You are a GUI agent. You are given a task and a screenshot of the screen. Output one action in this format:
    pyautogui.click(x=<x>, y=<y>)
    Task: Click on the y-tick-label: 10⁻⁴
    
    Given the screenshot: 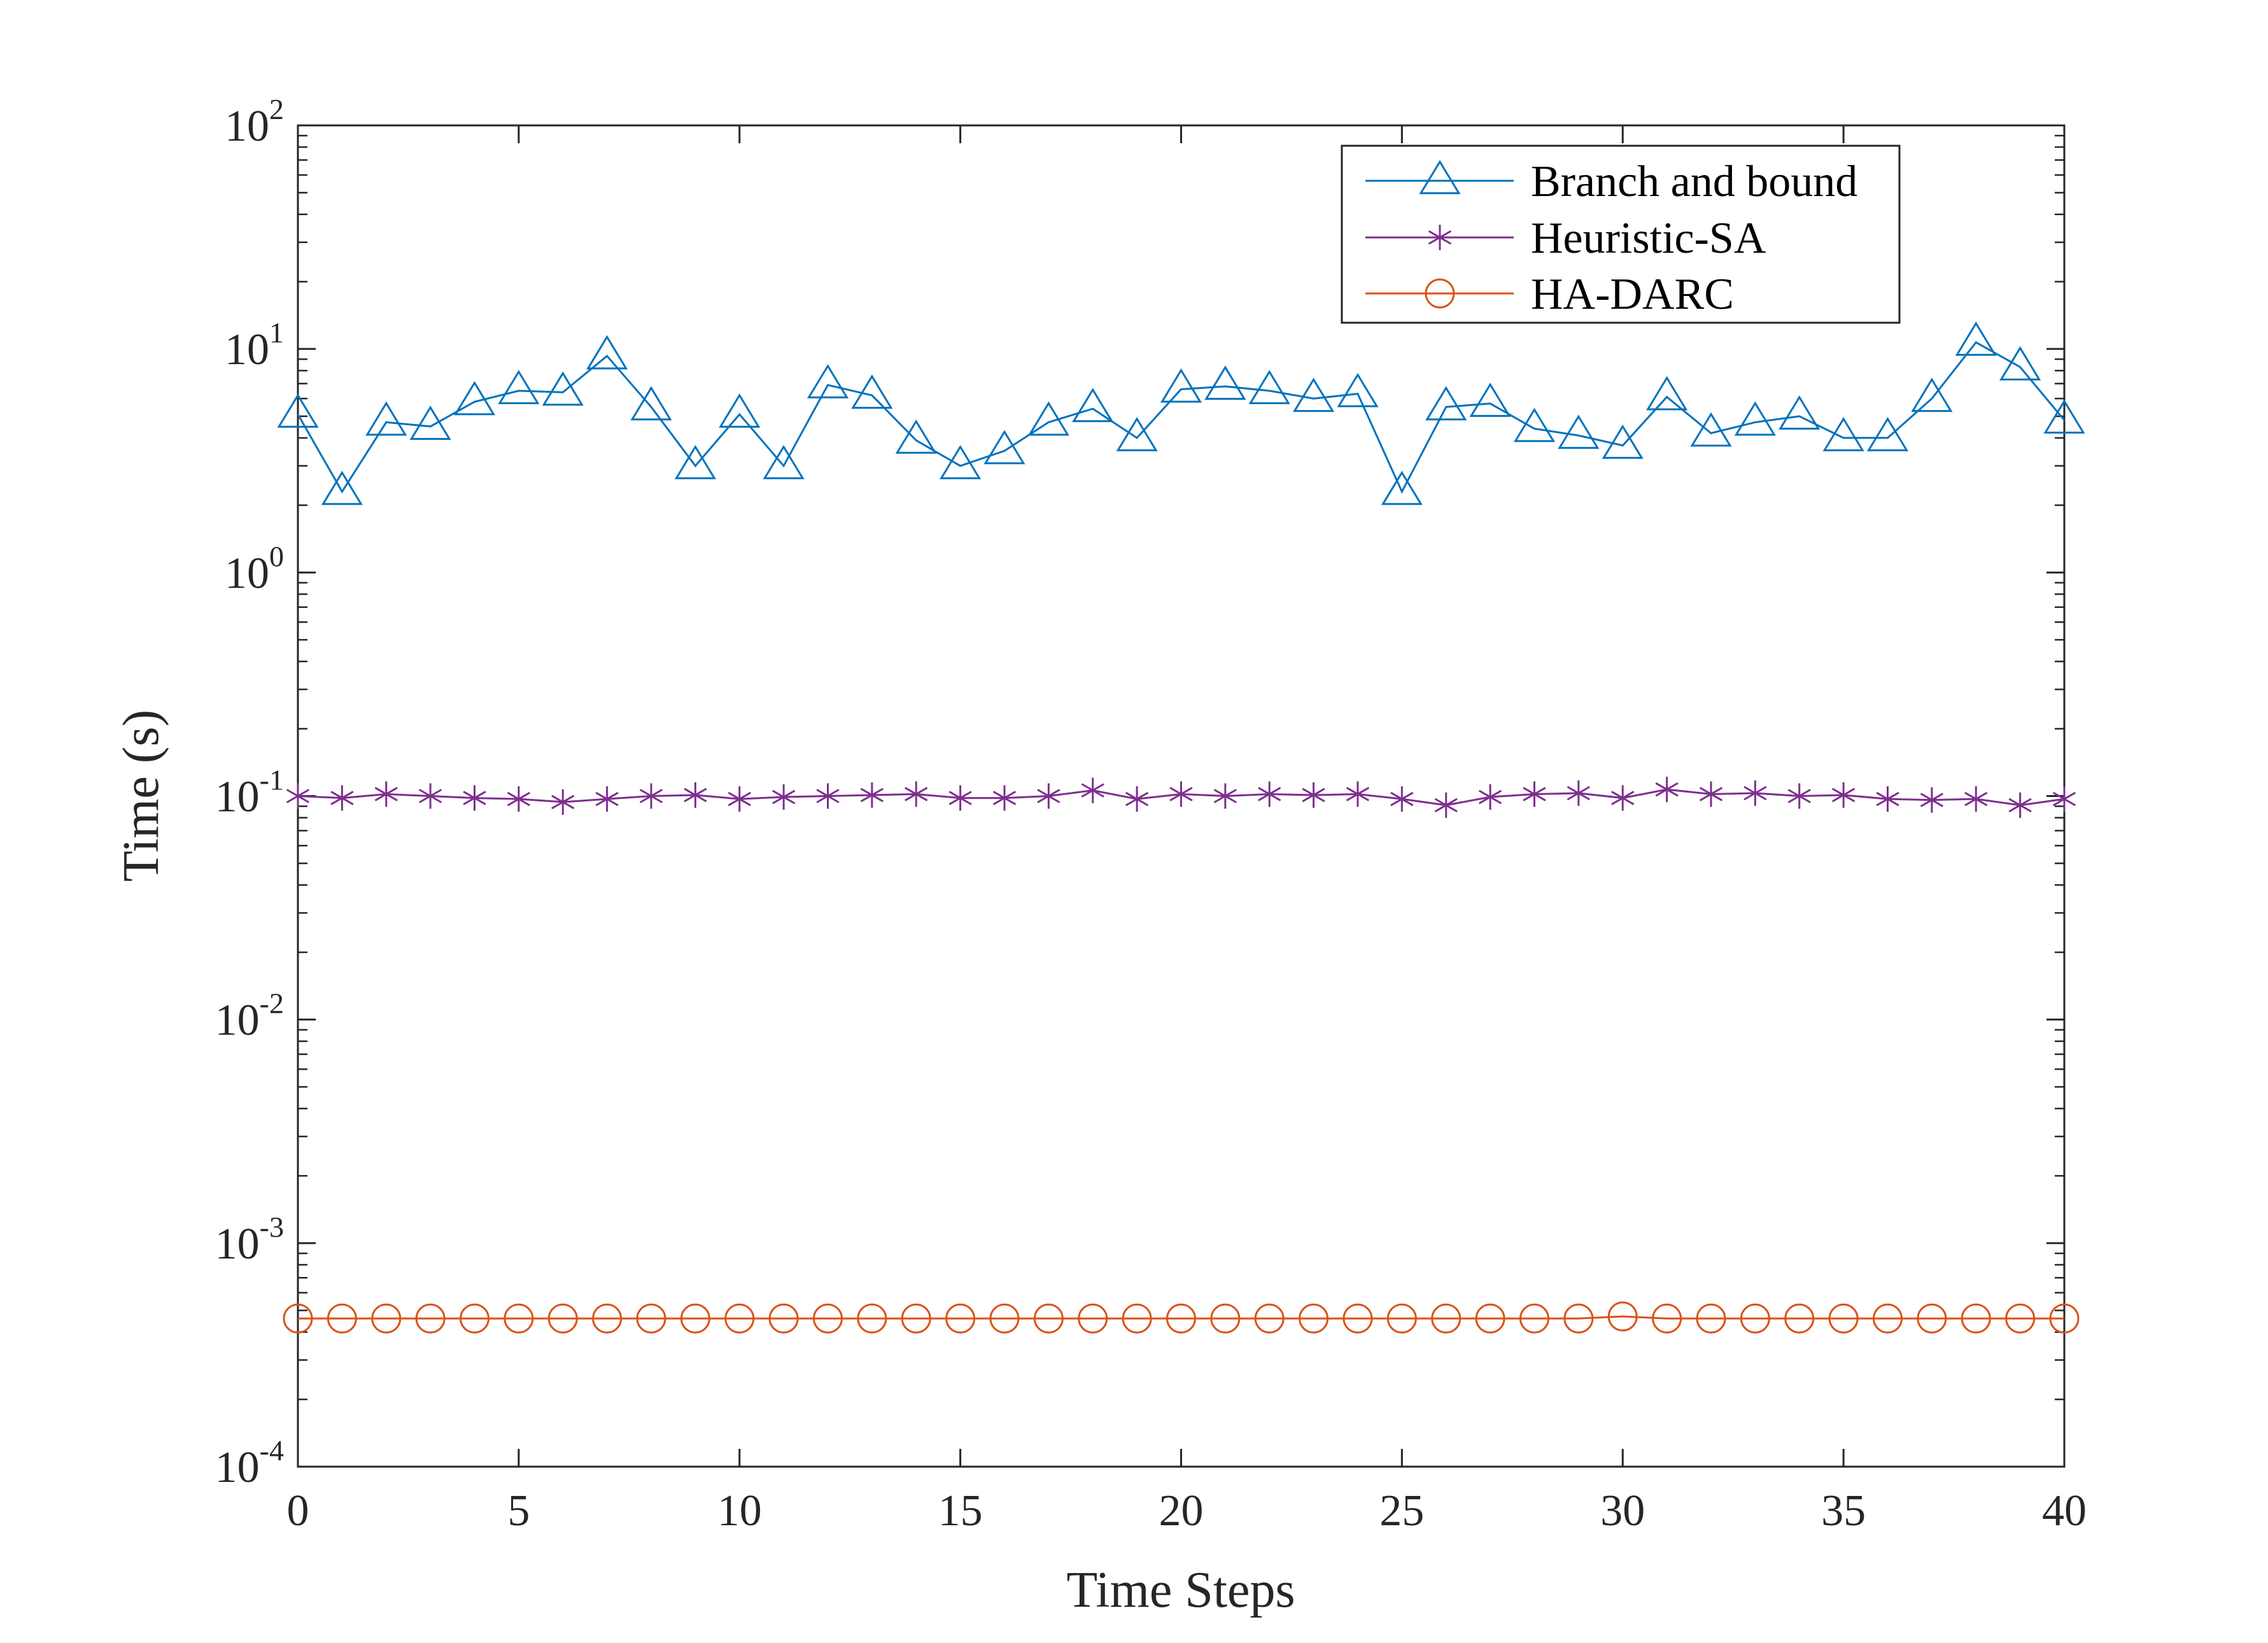 What is the action you would take?
    pyautogui.click(x=249, y=1463)
    